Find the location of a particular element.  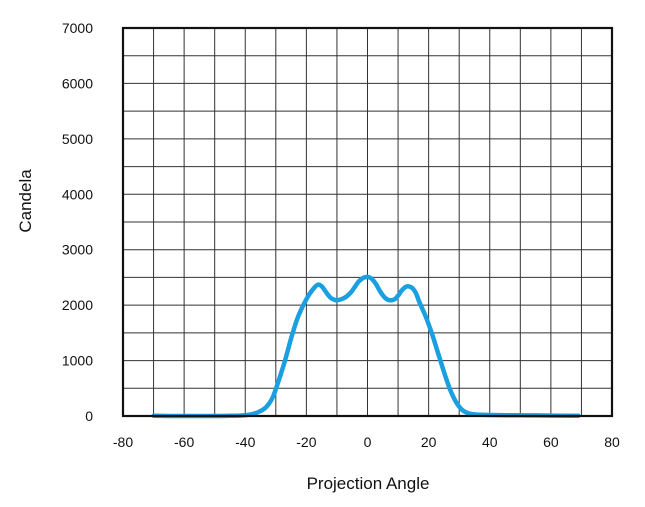

x-tick-labels: -80 -60 -40 -20 0 20 40 60 80 is located at coordinates (366, 442).